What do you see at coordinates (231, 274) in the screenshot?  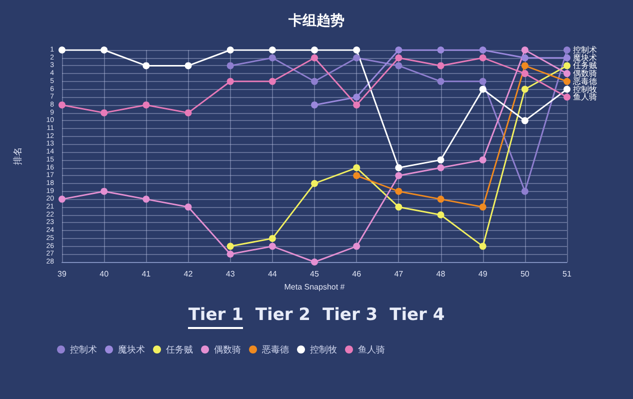 I see `x-tick-label: 43` at bounding box center [231, 274].